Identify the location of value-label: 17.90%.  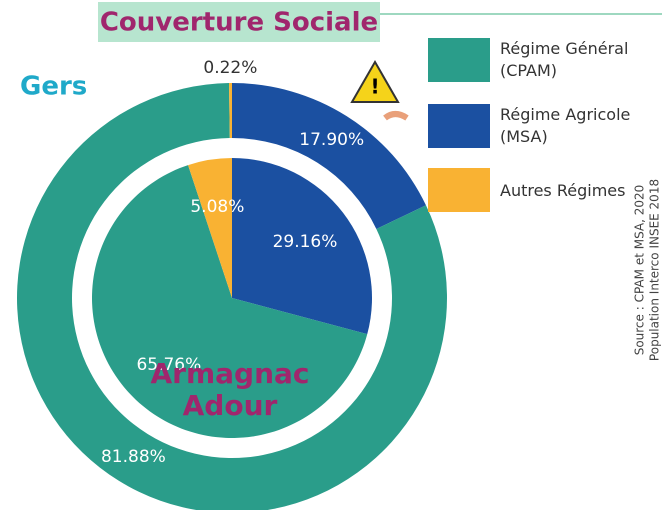
(331, 140).